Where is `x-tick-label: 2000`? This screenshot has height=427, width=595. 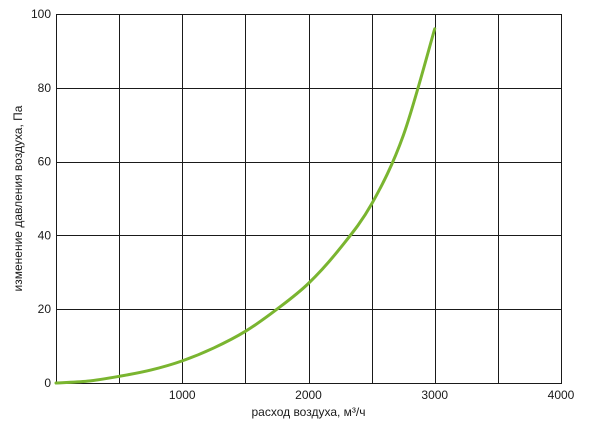 x-tick-label: 2000 is located at coordinates (308, 395).